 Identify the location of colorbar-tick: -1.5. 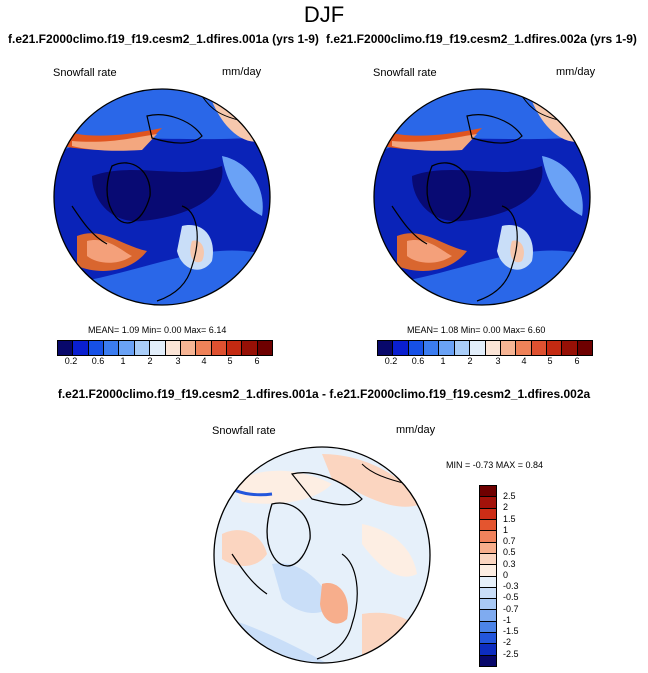
(511, 631).